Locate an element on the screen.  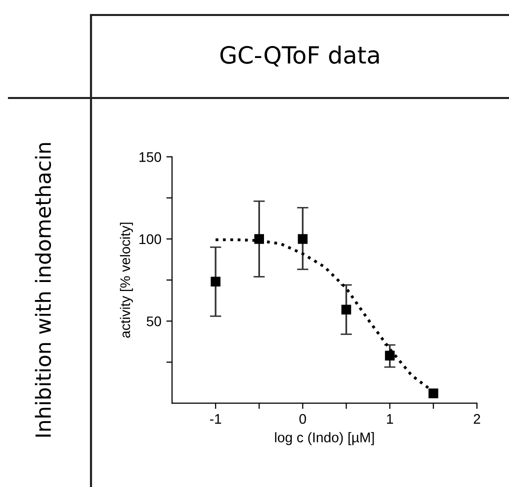
x-tick-label: 1 is located at coordinates (390, 419).